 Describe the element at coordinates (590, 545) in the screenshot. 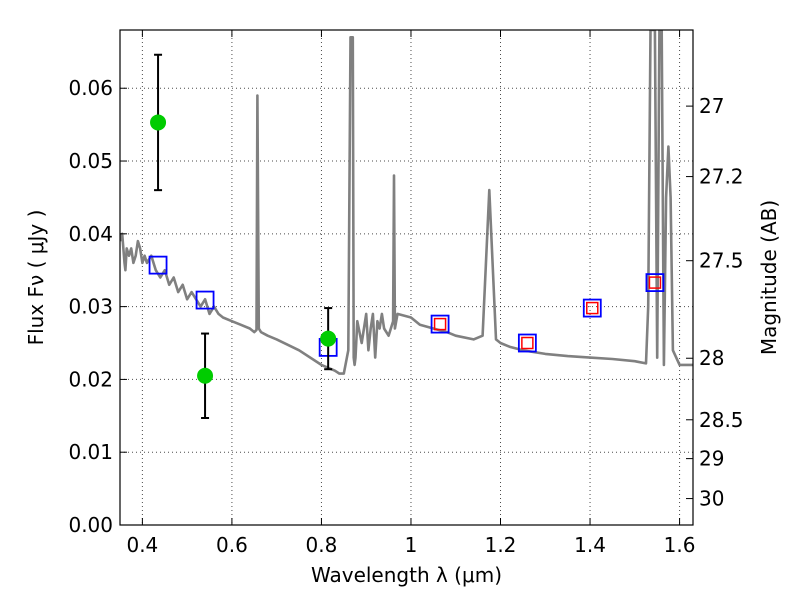

I see `x-tick-label: 1.4` at that location.